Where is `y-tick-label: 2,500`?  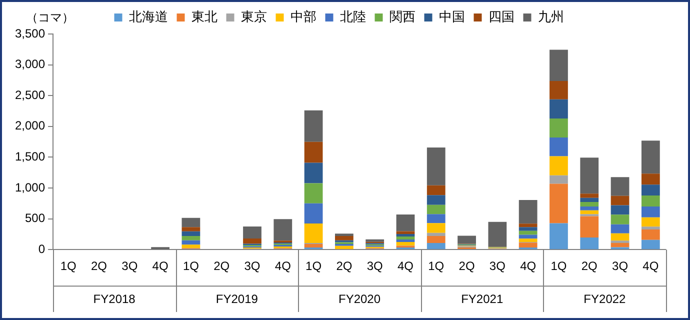 y-tick-label: 2,500 is located at coordinates (30, 95).